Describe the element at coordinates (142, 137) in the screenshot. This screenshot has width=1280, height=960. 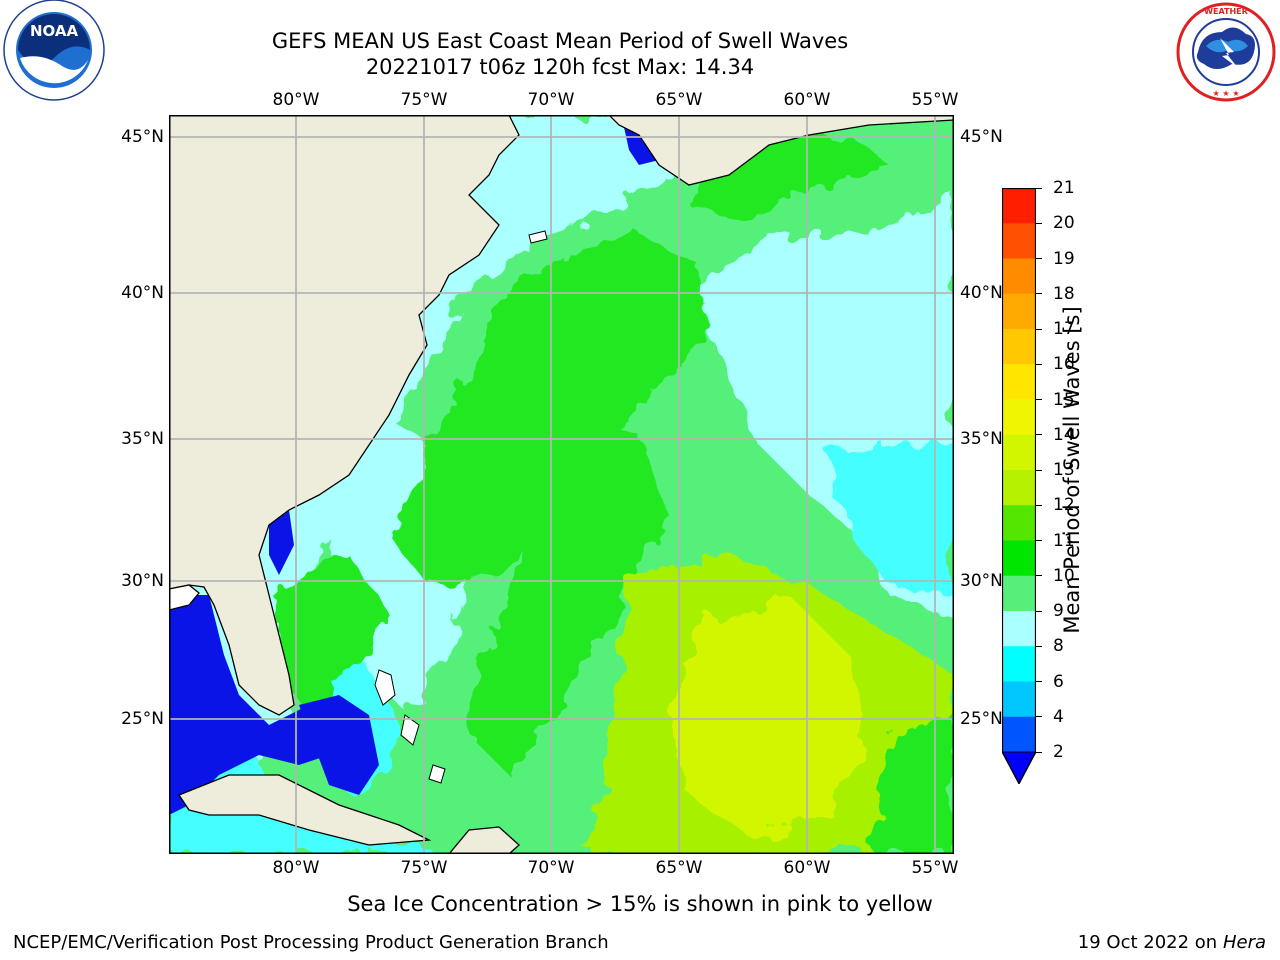
I see `lat-label-left-45n: 45°N` at that location.